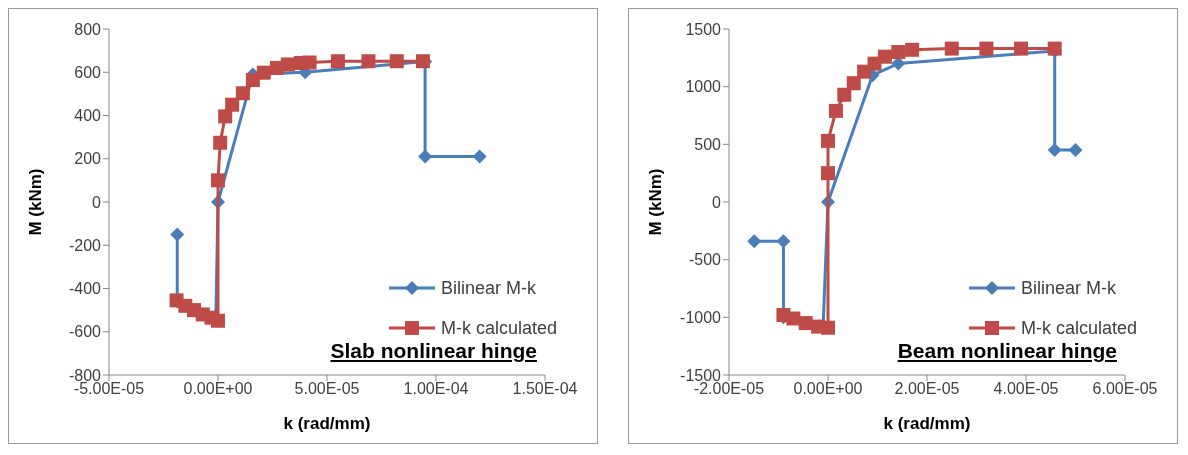 The width and height of the screenshot is (1188, 455). What do you see at coordinates (327, 389) in the screenshot?
I see `x-tick-label: 5.00E-05` at bounding box center [327, 389].